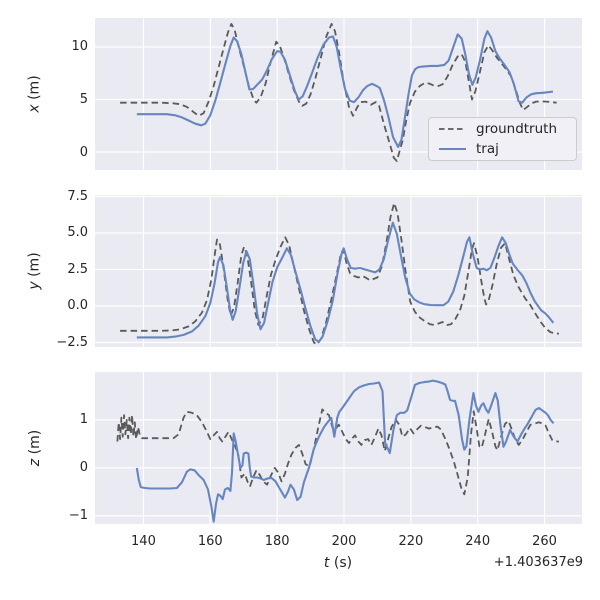  What do you see at coordinates (544, 541) in the screenshot?
I see `x-tick-label: 260` at bounding box center [544, 541].